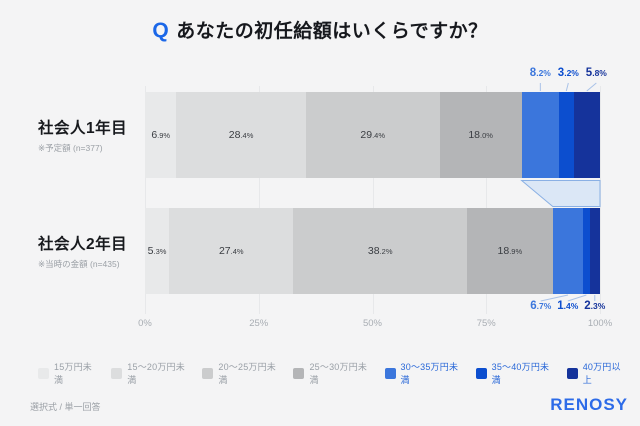 The image size is (640, 426). I want to click on segment-value-label: 18.9%, so click(510, 251).